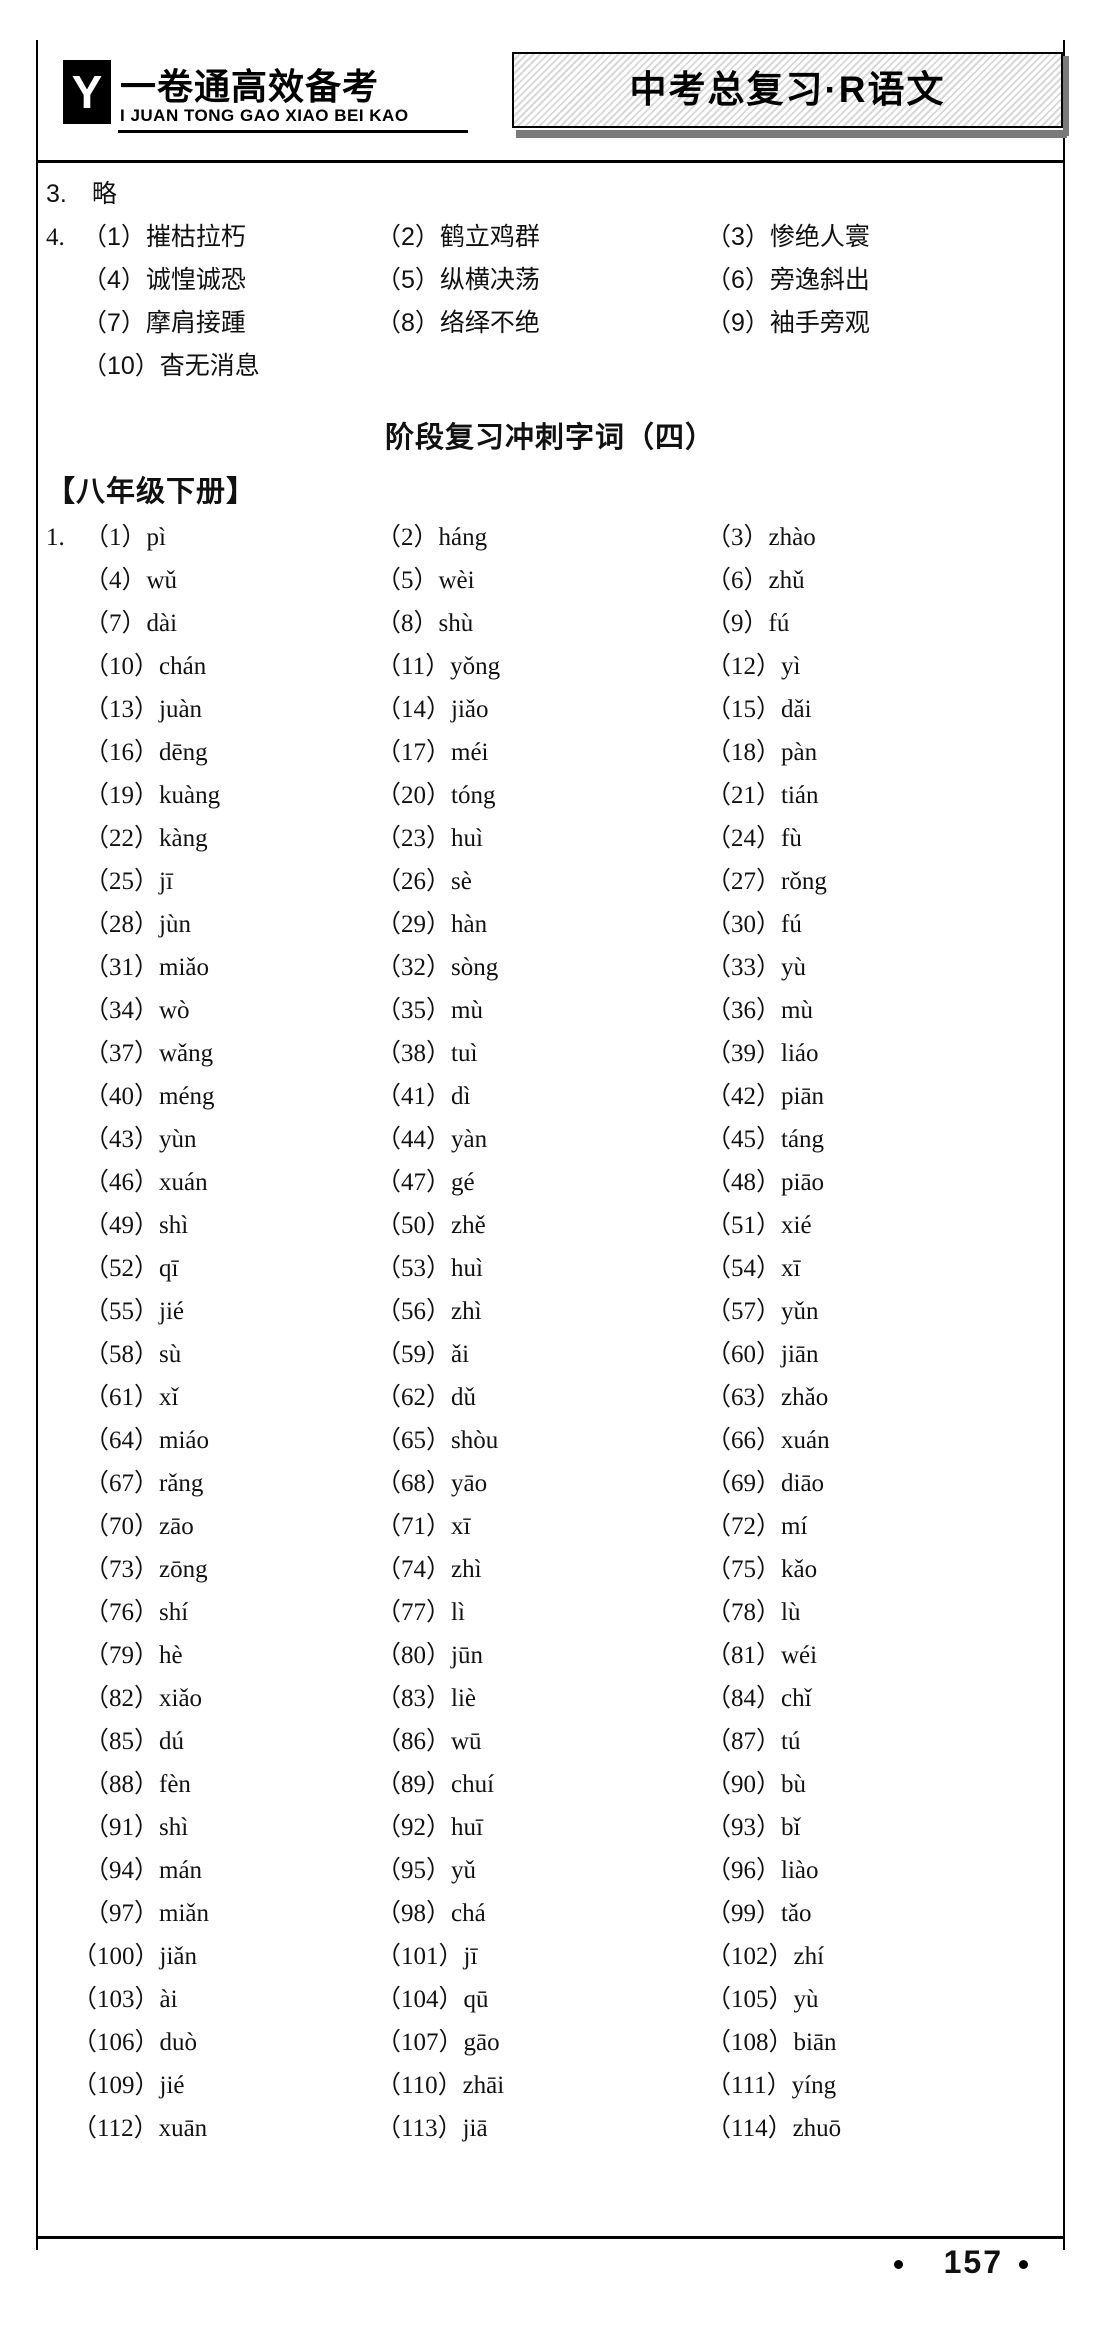 The height and width of the screenshot is (2325, 1101). What do you see at coordinates (550, 967) in the screenshot?
I see `pinyin-row: （31）miǎo （32）sòng （33）yù` at bounding box center [550, 967].